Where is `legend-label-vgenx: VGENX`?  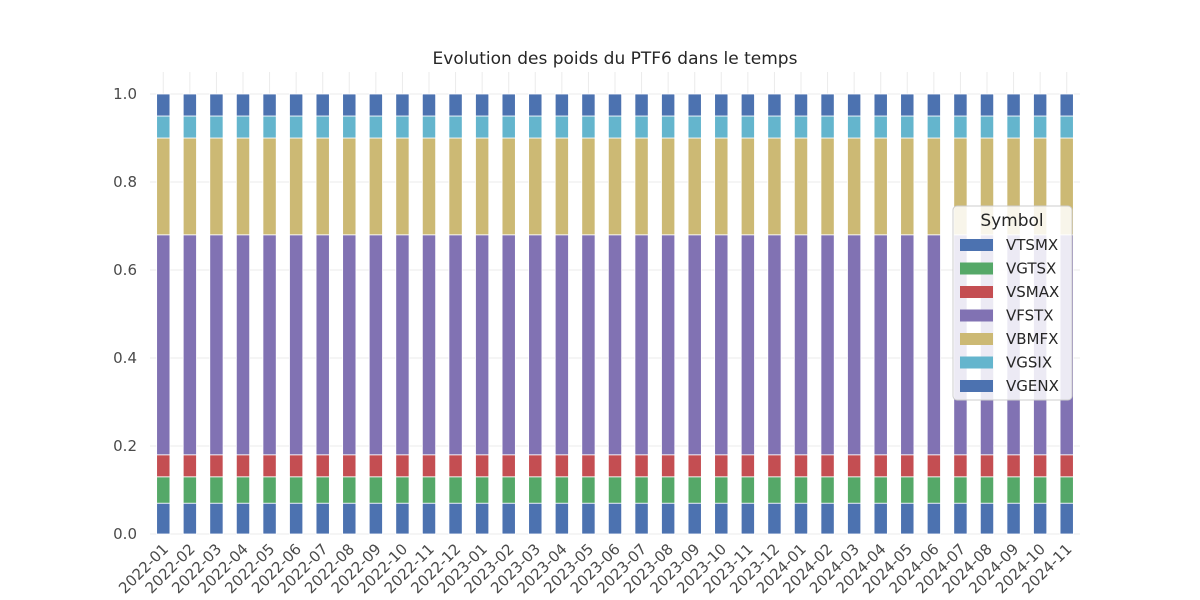
legend-label-vgenx: VGENX is located at coordinates (1032, 386).